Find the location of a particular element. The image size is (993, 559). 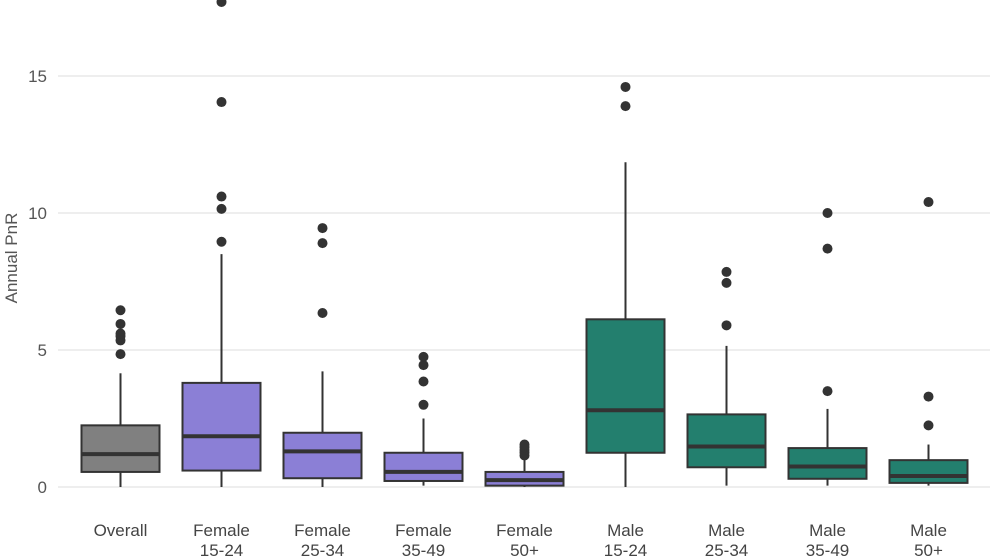

y-axis-ticks: 0 5 10 15 is located at coordinates (37, 282).